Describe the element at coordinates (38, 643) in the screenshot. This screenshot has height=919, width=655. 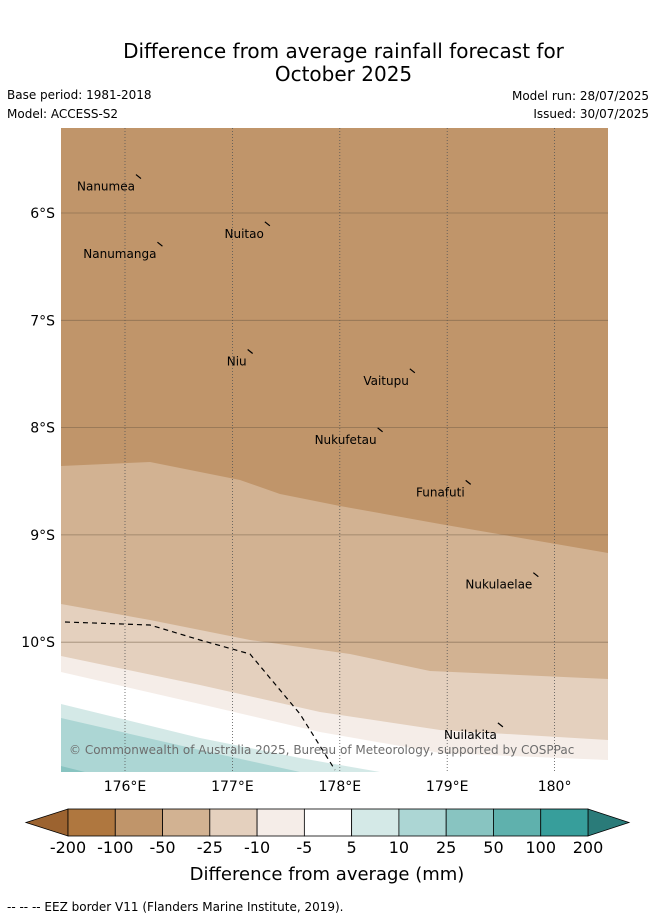
I see `lat-tick-label: 10°S` at that location.